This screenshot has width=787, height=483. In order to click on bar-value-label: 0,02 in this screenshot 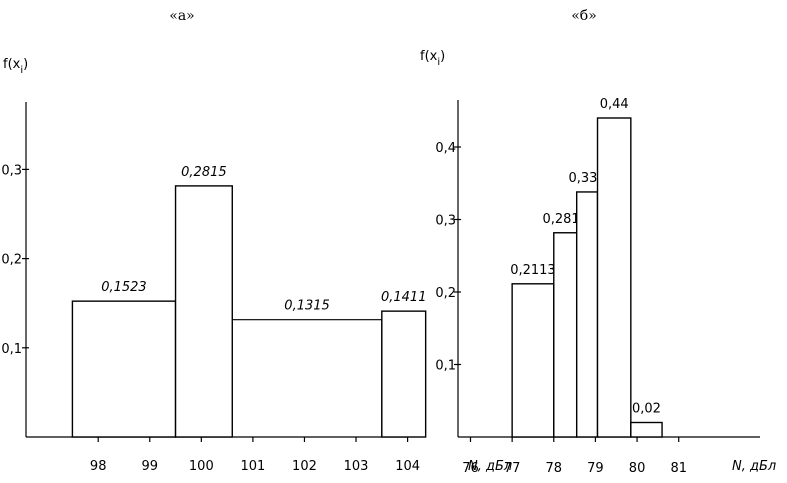, I will do `click(646, 409)`.